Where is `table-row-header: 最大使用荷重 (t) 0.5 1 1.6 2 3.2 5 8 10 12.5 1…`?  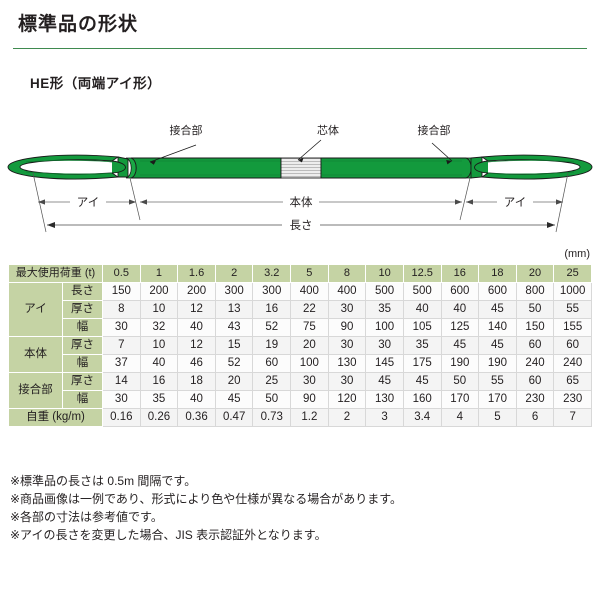 table-row-header: 最大使用荷重 (t) 0.5 1 1.6 2 3.2 5 8 10 12.5 1… is located at coordinates (299, 273).